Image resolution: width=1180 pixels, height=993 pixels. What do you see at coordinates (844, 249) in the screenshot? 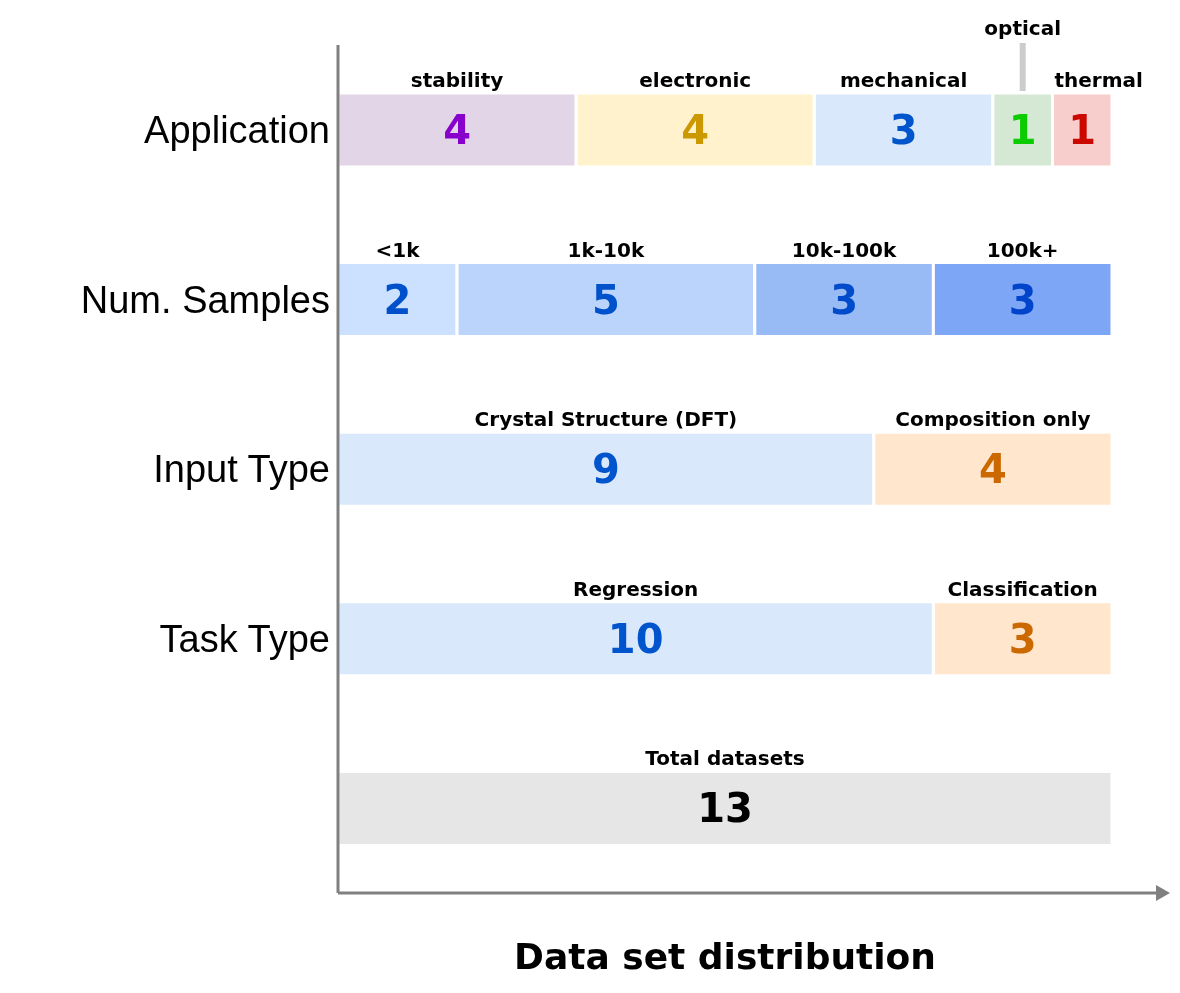
I see `series-label: 10k-100k` at bounding box center [844, 249].